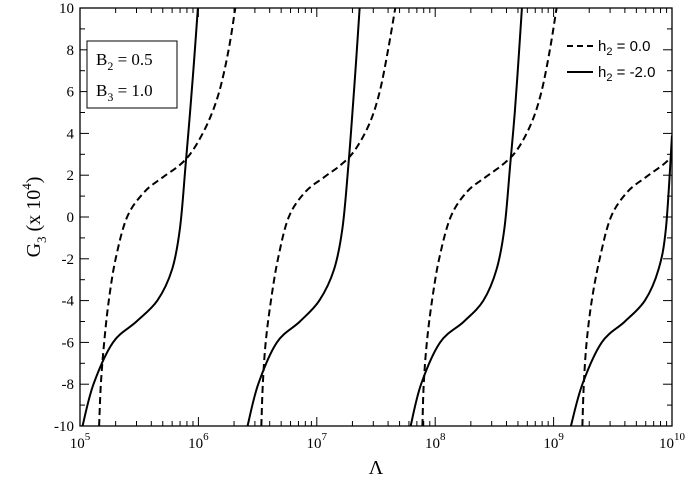 The height and width of the screenshot is (479, 692). Describe the element at coordinates (376, 468) in the screenshot. I see `x-axis-label: Λ` at that location.